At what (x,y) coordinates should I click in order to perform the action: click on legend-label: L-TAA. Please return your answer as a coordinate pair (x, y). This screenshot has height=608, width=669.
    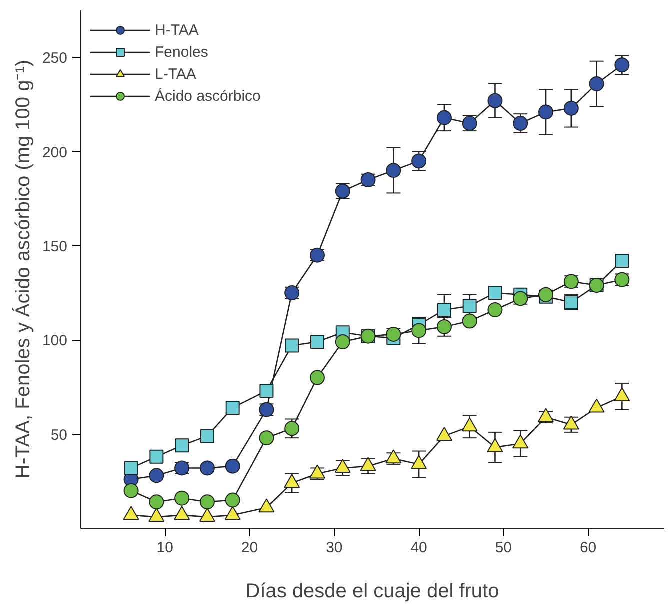
    Looking at the image, I should click on (175, 74).